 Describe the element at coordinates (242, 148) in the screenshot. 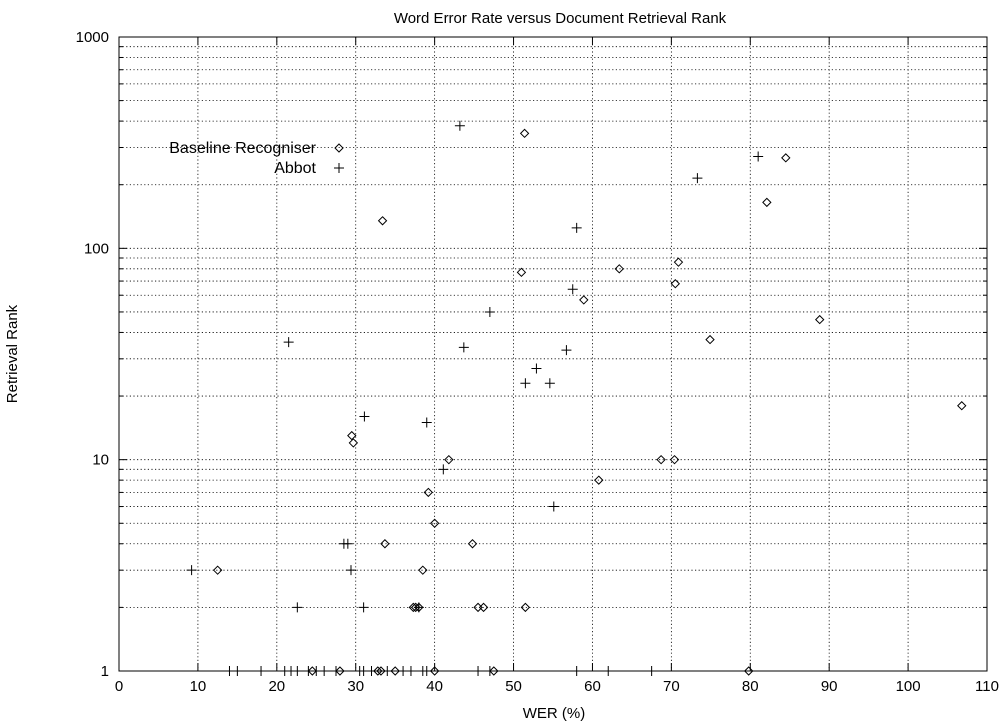

I see `legend-label-baseline-recogniser: Baseline Recogniser` at that location.